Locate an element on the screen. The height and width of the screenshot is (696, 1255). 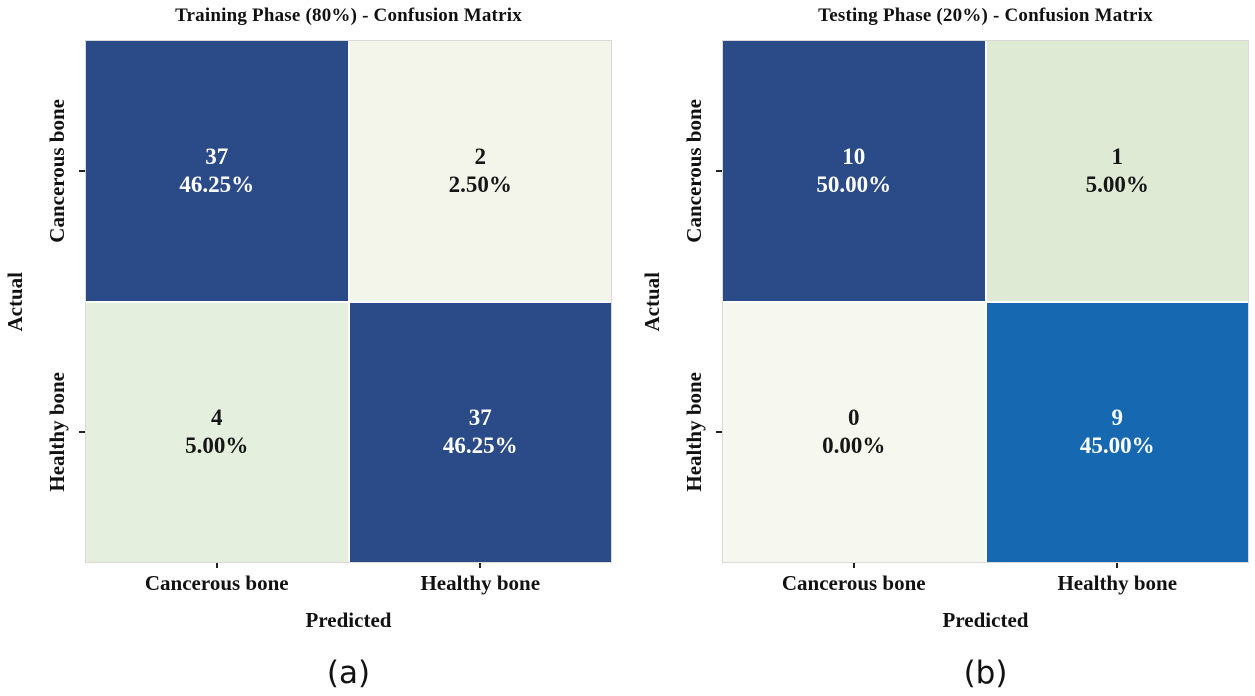
cell-actual-cancerous-pred-cancerous: 10 50.00% is located at coordinates (854, 171).